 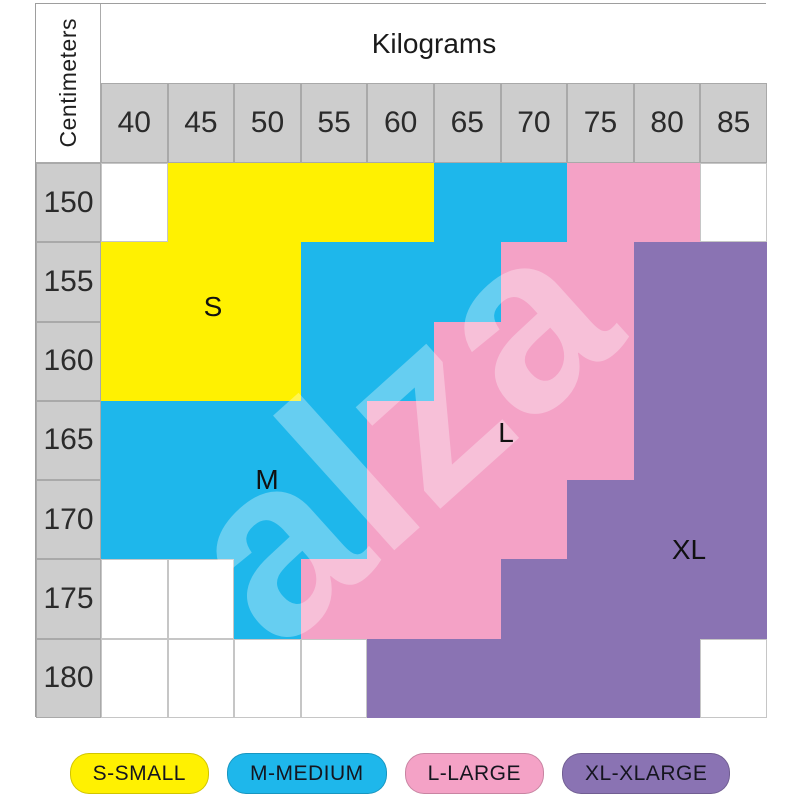 I want to click on centimeters-label: Centimeters, so click(x=67, y=83).